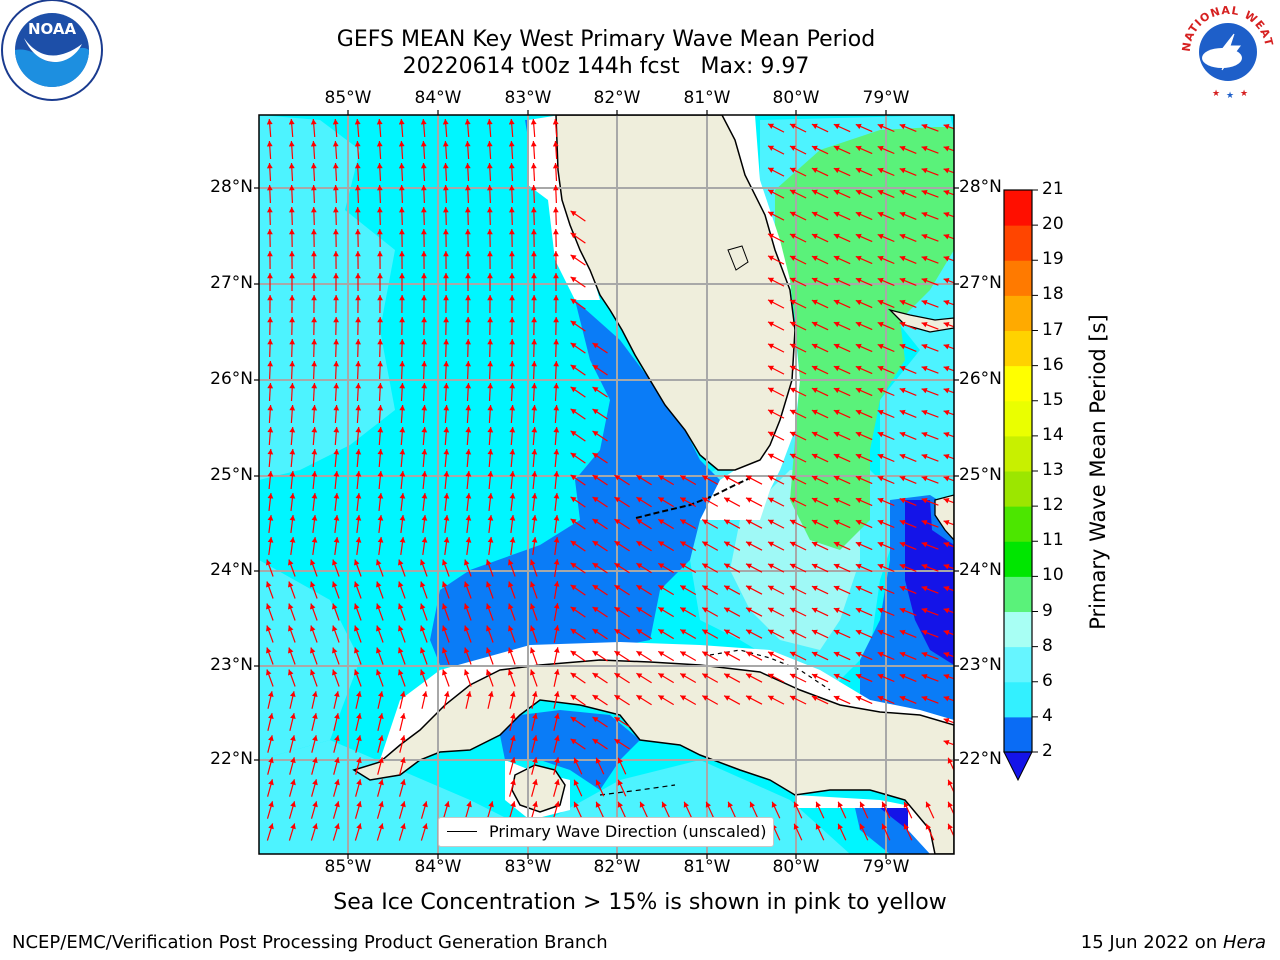  Describe the element at coordinates (538, 788) in the screenshot. I see `land-isla-juventud` at that location.